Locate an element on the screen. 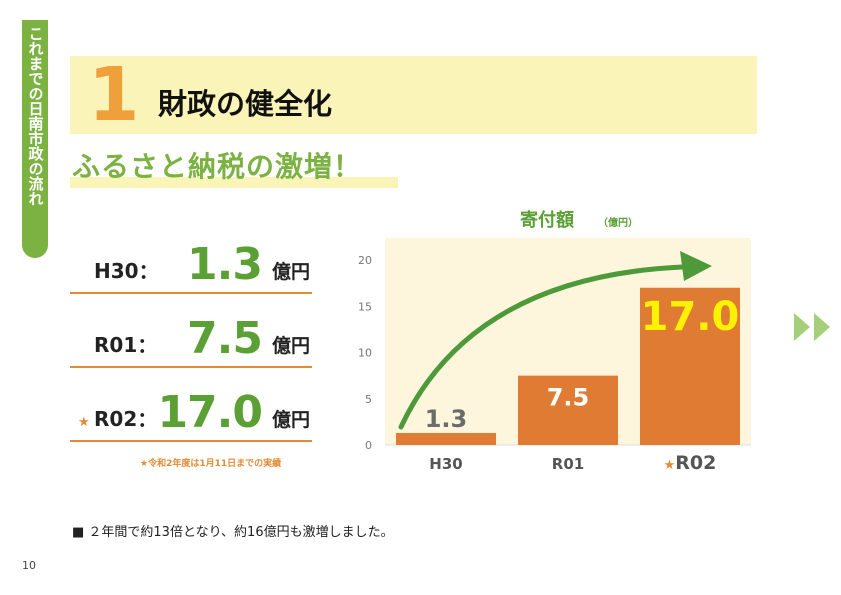 Image resolution: width=841 pixels, height=595 pixels. year-label: H30： is located at coordinates (126, 271).